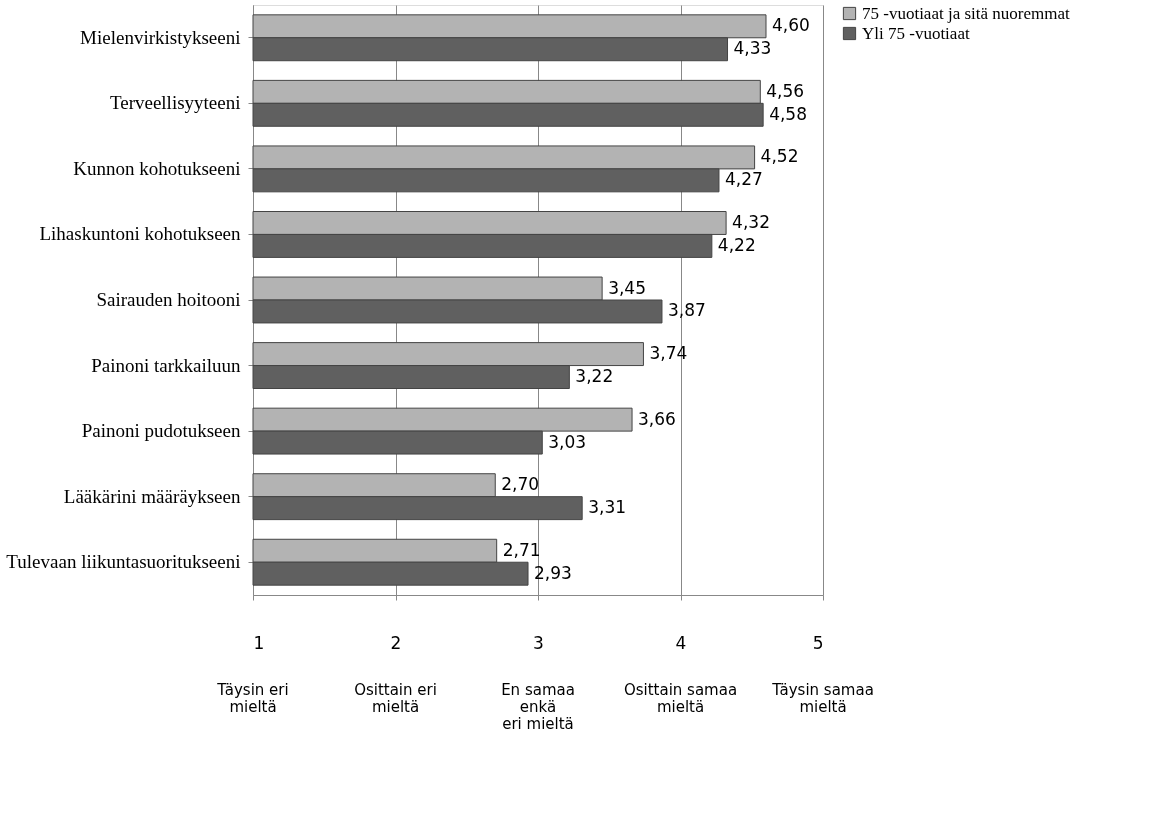  I want to click on data-label: 2,70, so click(520, 484).